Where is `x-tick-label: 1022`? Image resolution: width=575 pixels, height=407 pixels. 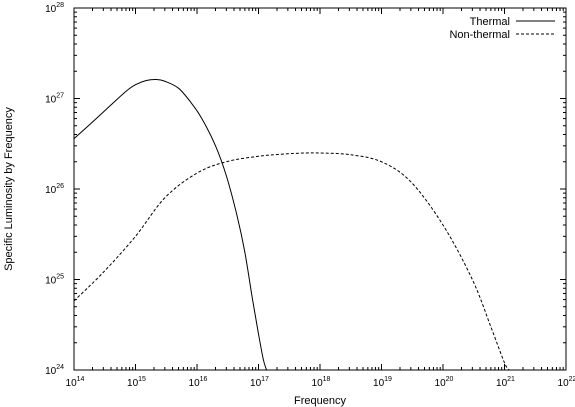 x-tick-label: 1022 is located at coordinates (566, 382).